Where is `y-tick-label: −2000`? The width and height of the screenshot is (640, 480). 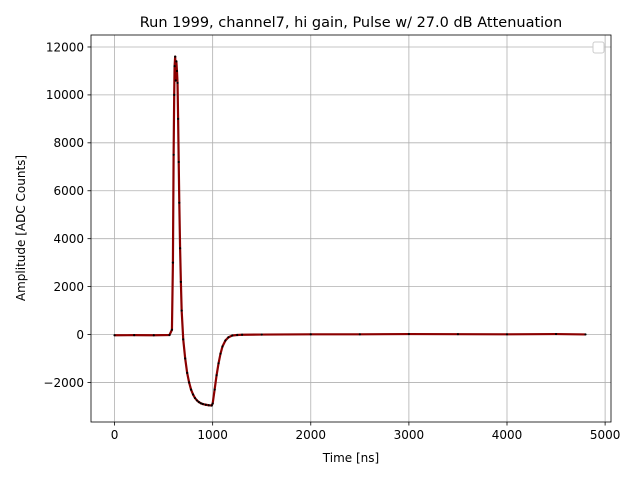 y-tick-label: −2000 is located at coordinates (63, 383).